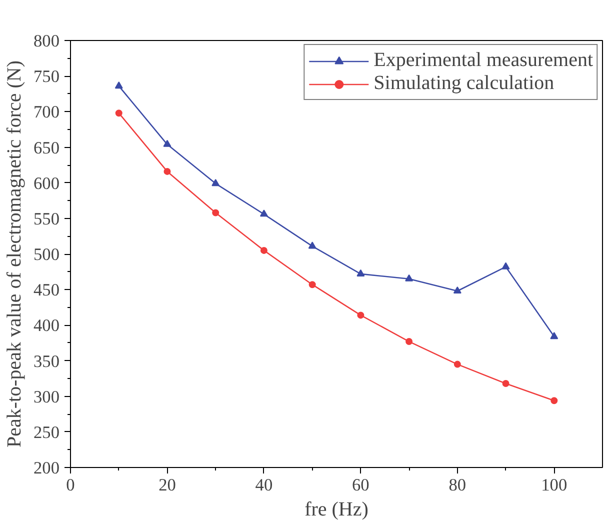  Describe the element at coordinates (15, 254) in the screenshot. I see `y-axis-title: Peak-to-peak value of electromagnetic force (N)` at that location.